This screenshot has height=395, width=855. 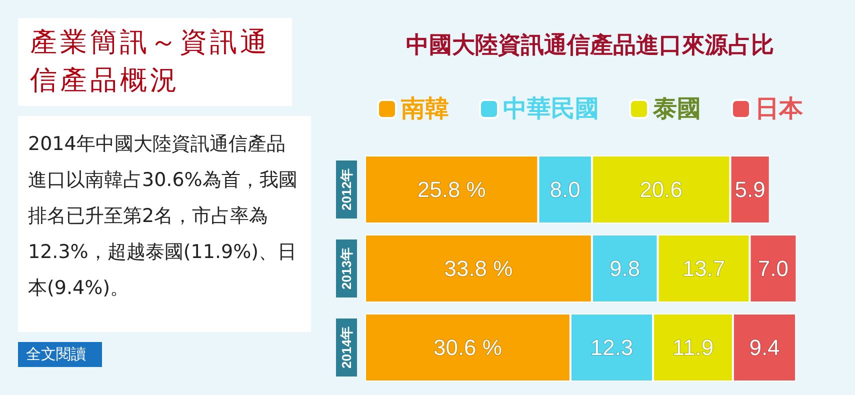 I want to click on data-label: 30.6 %, so click(x=467, y=347).